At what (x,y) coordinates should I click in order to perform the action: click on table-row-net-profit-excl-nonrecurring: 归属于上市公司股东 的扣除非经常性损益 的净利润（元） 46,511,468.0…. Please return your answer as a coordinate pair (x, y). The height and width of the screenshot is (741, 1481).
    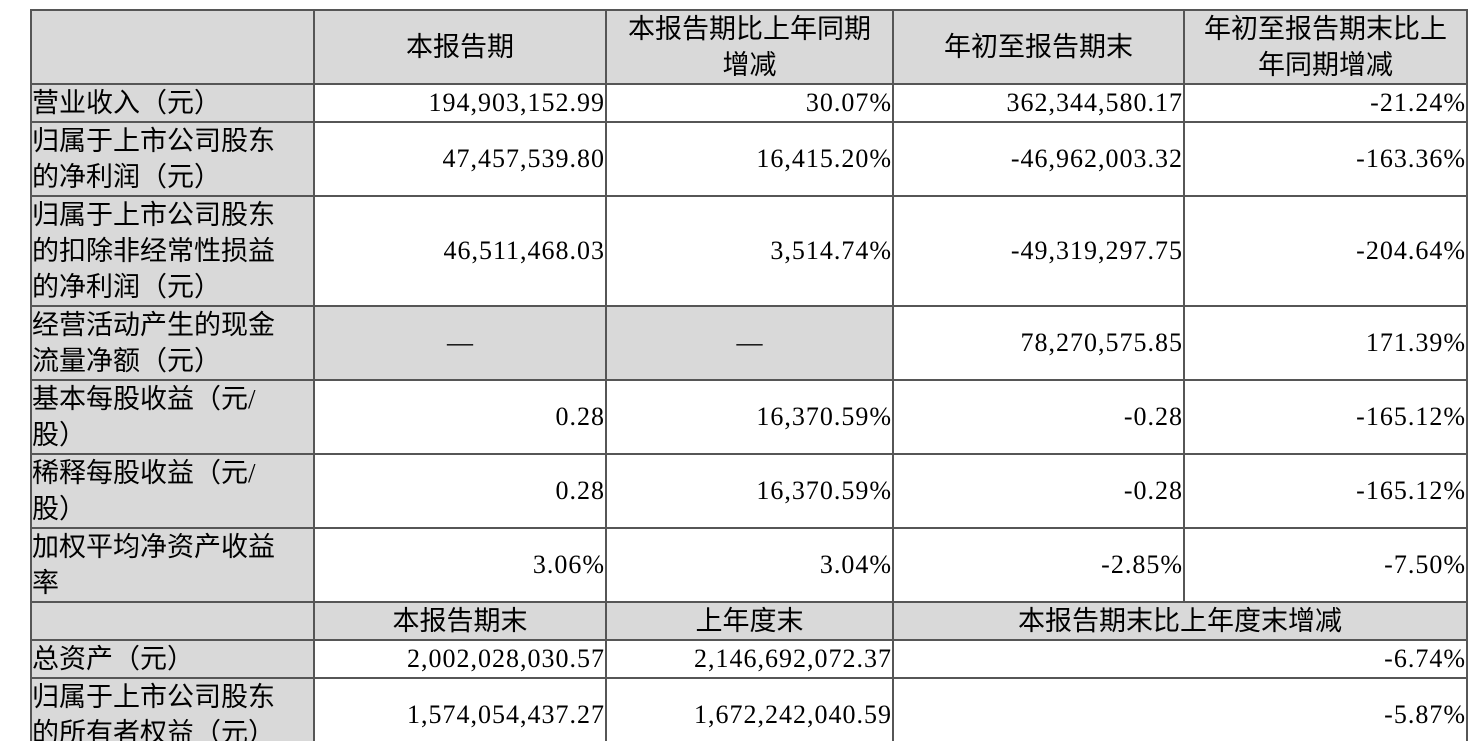
    Looking at the image, I should click on (749, 251).